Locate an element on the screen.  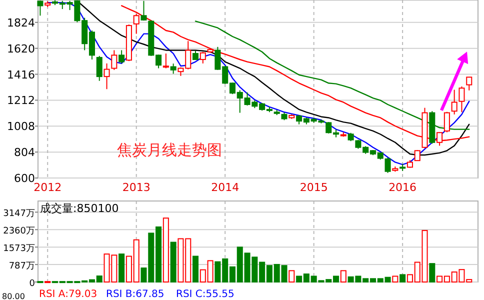
text: RSI B:67.85 is located at coordinates (135, 294).